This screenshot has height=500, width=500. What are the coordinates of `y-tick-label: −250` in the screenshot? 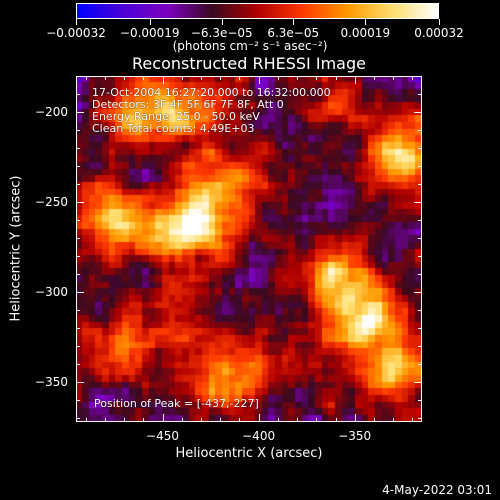 It's located at (51, 202).